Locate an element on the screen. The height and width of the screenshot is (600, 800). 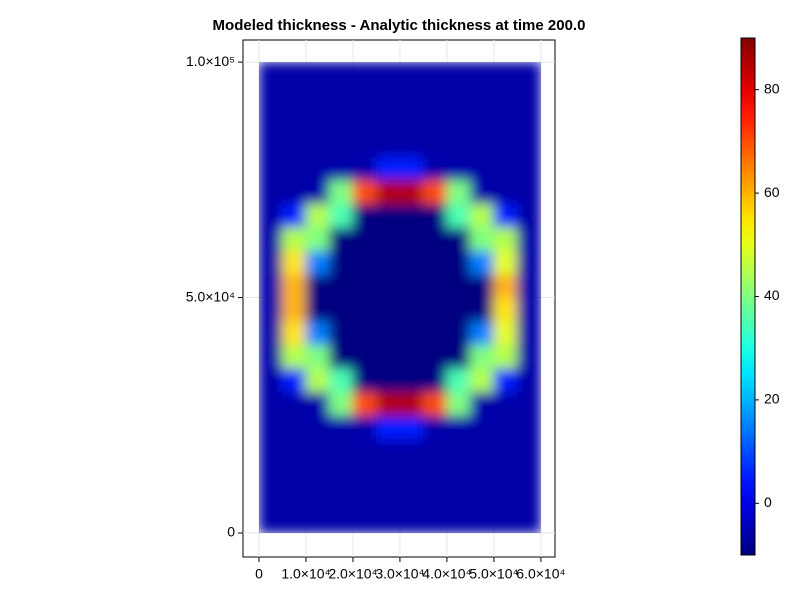
colorbar is located at coordinates (748, 296).